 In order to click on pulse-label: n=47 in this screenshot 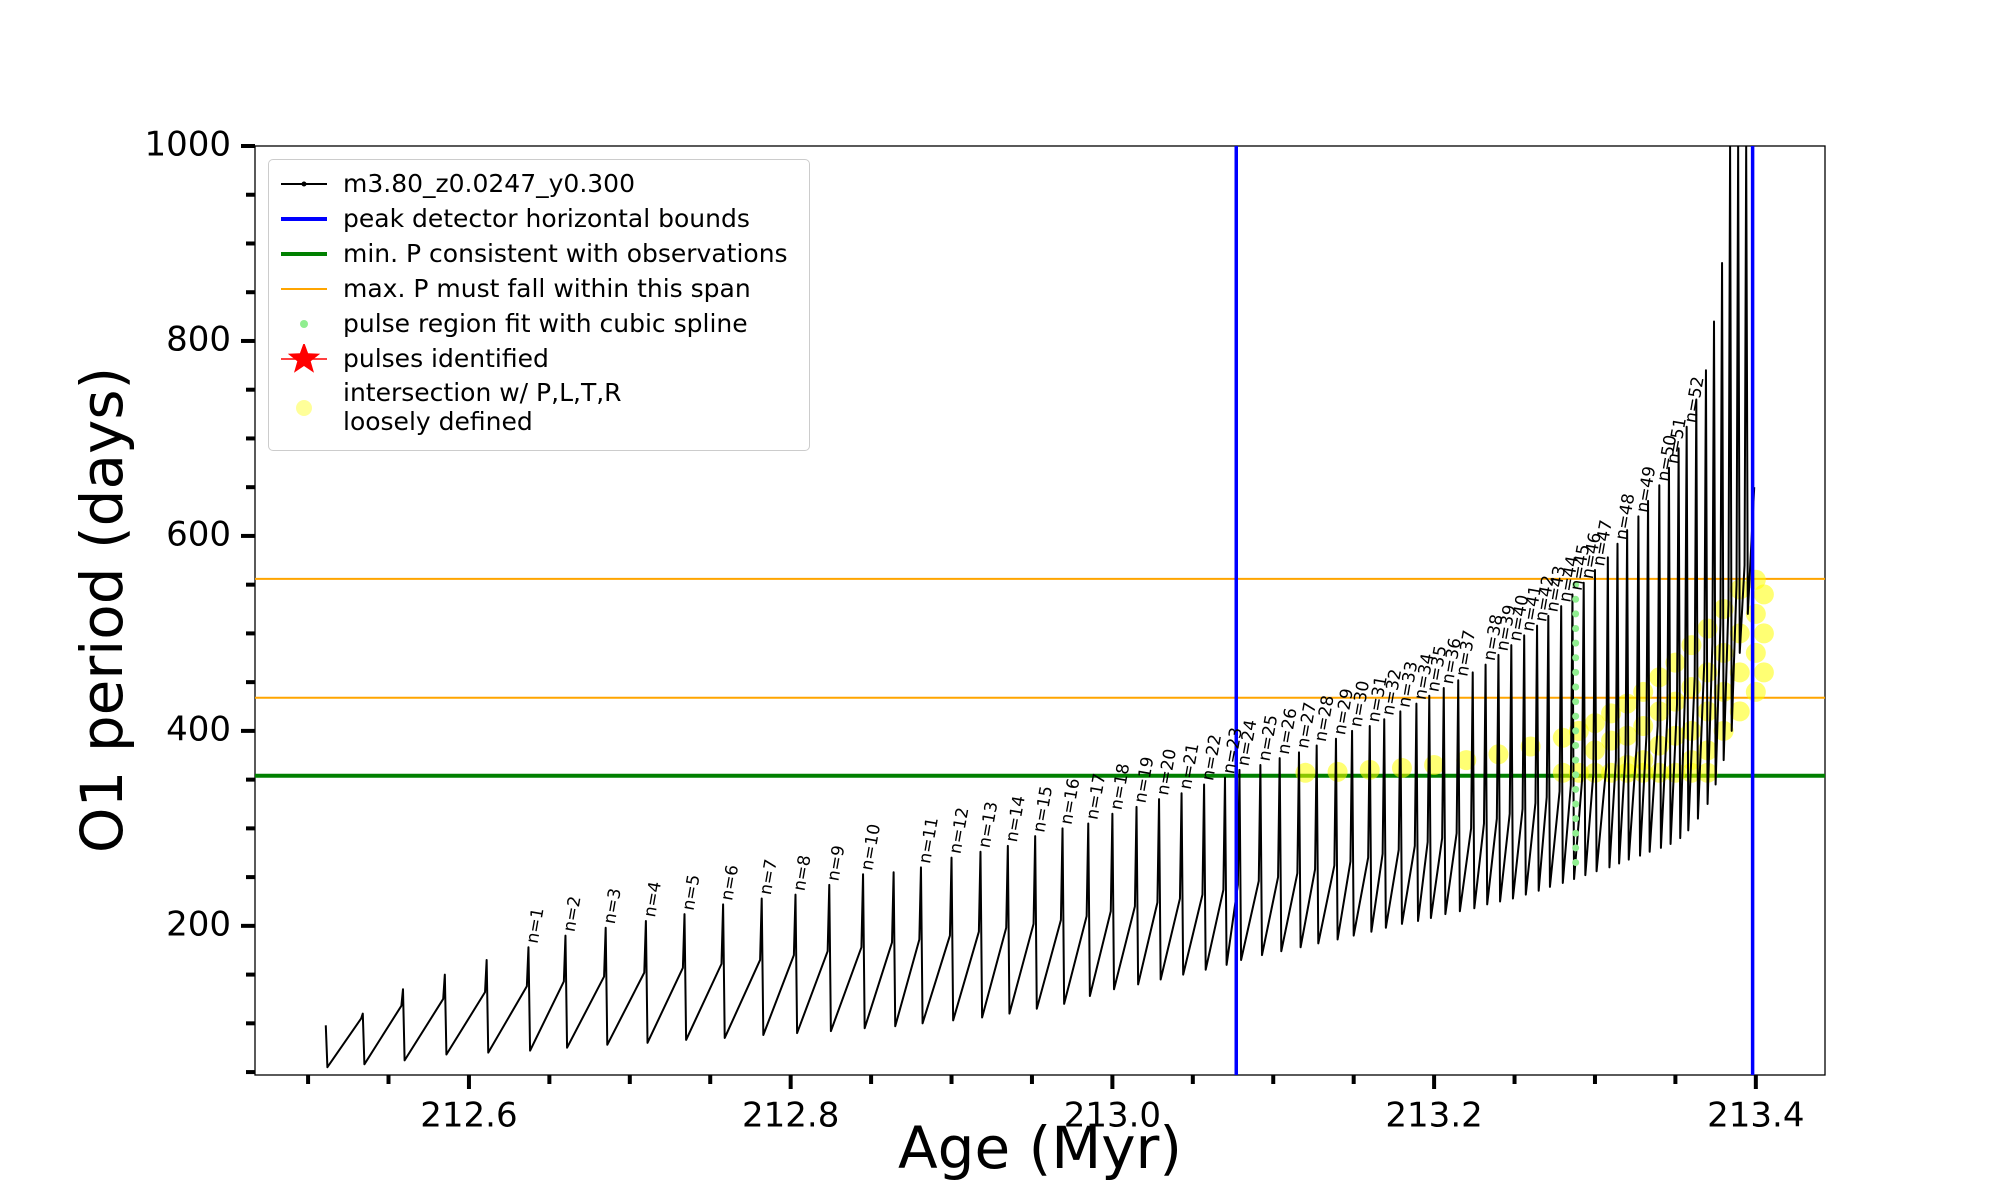, I will do `click(1603, 542)`.